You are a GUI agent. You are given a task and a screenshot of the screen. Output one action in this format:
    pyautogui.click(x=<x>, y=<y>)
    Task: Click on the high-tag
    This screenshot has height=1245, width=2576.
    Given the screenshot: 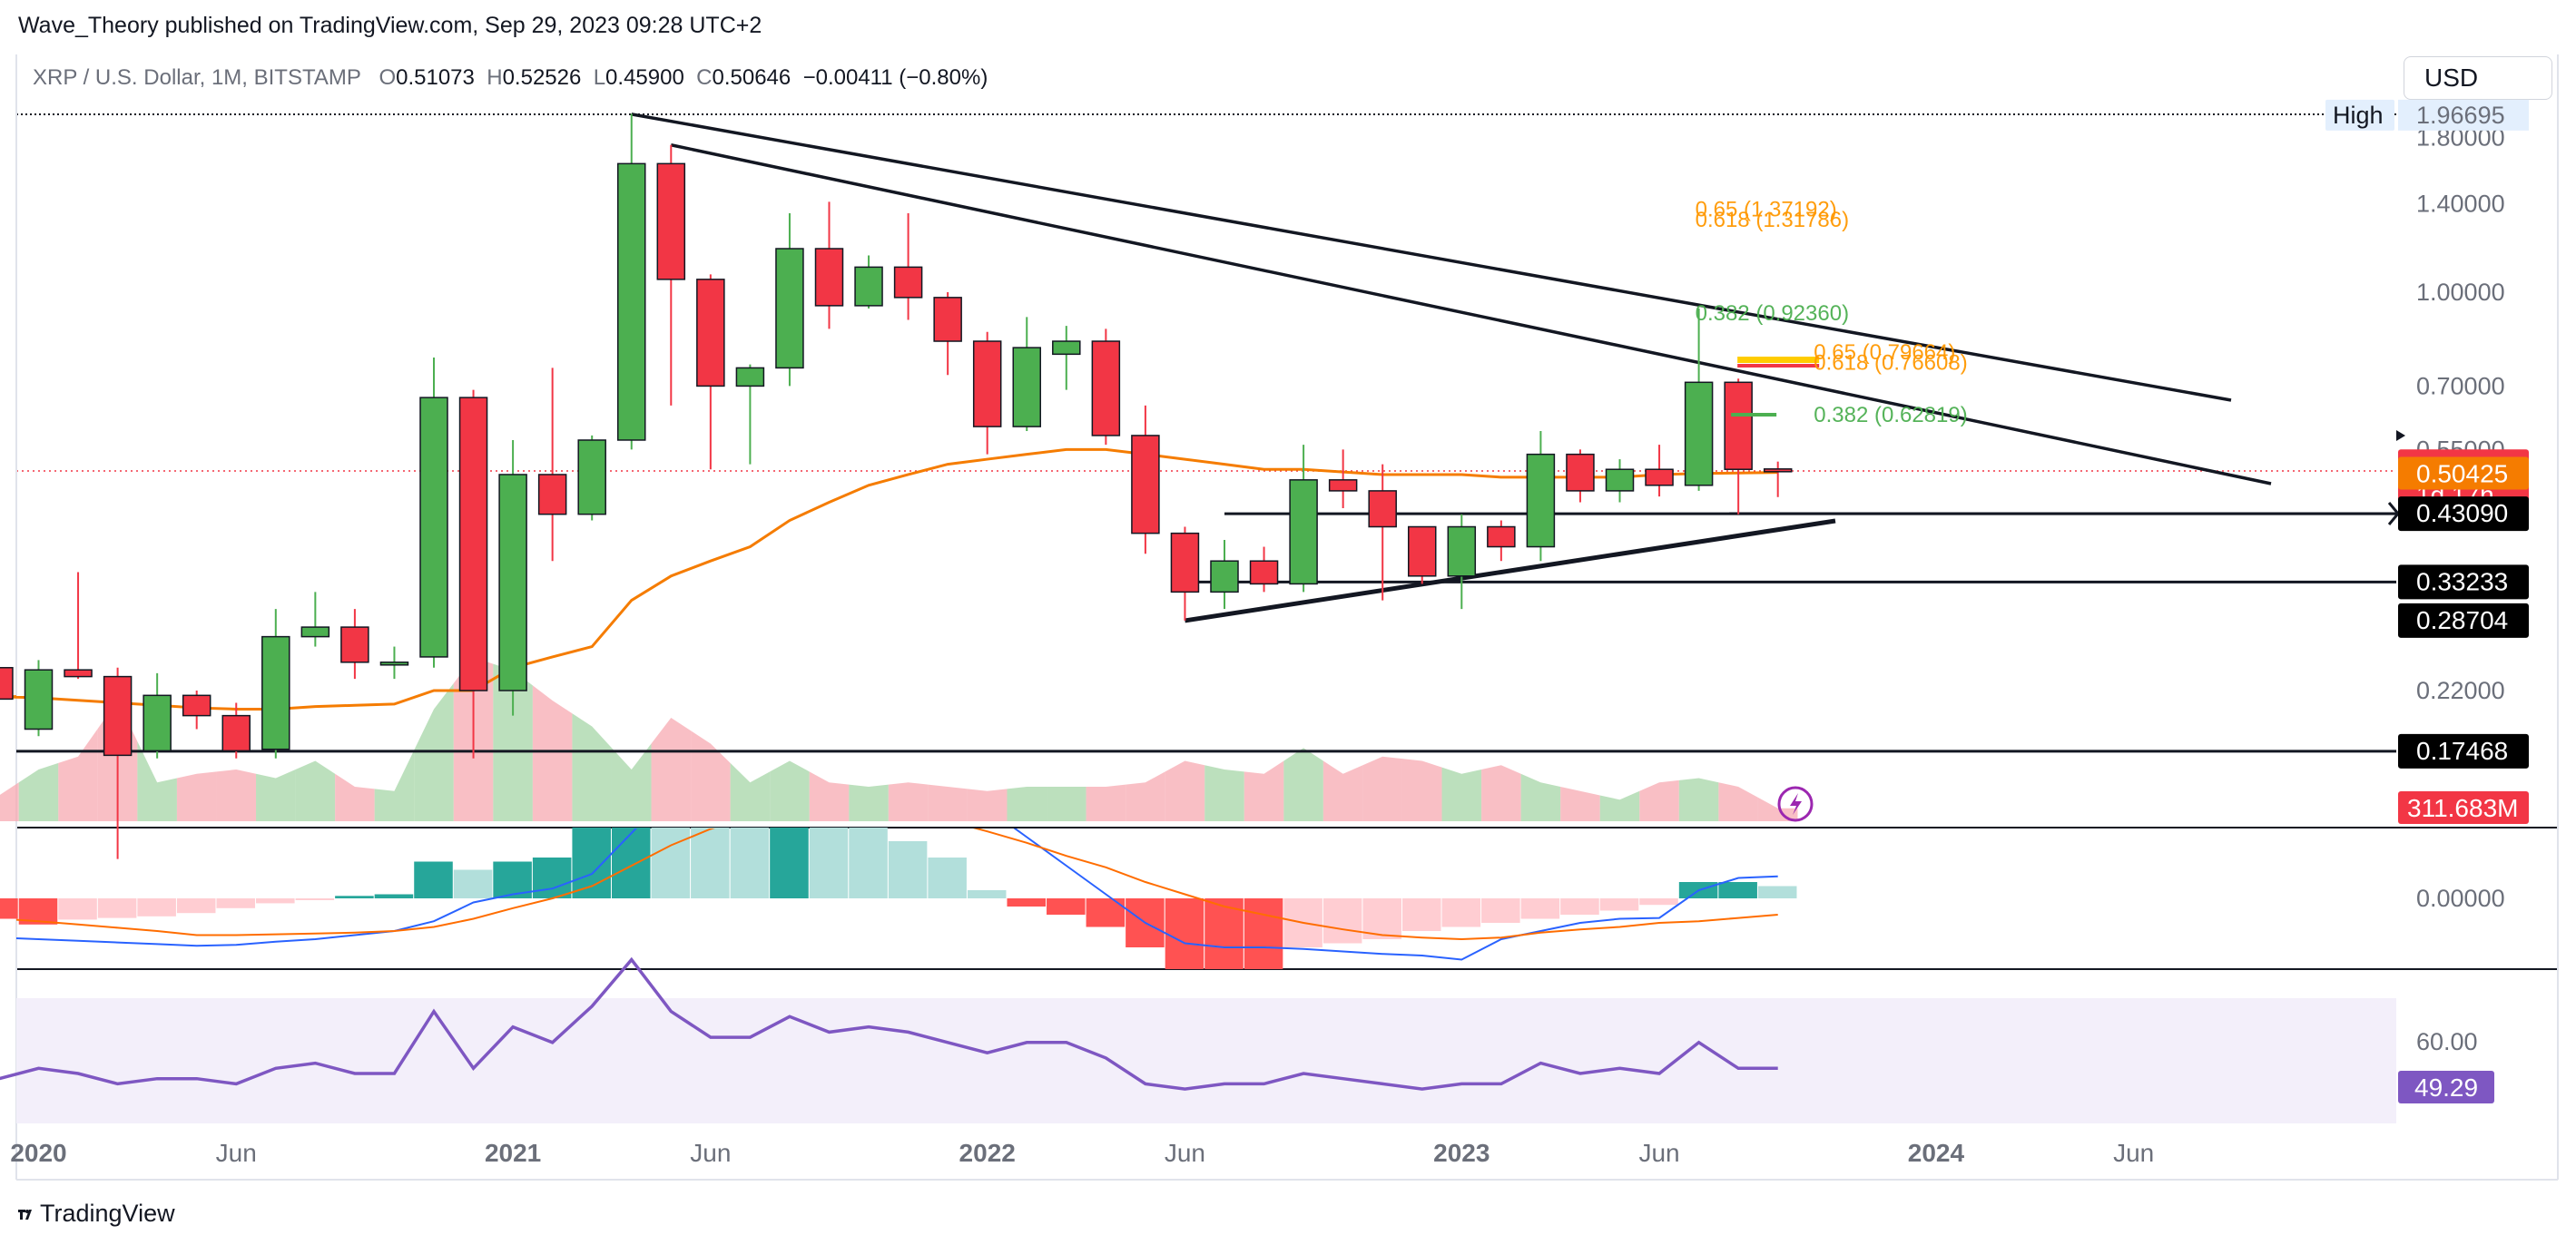 What is the action you would take?
    pyautogui.click(x=2359, y=115)
    